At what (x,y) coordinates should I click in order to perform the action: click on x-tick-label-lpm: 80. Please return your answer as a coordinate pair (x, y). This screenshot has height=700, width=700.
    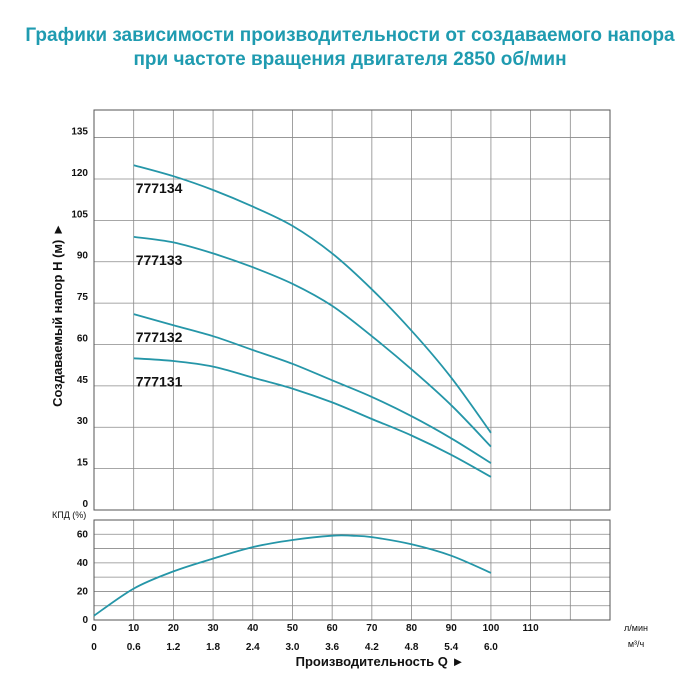
    Looking at the image, I should click on (412, 628).